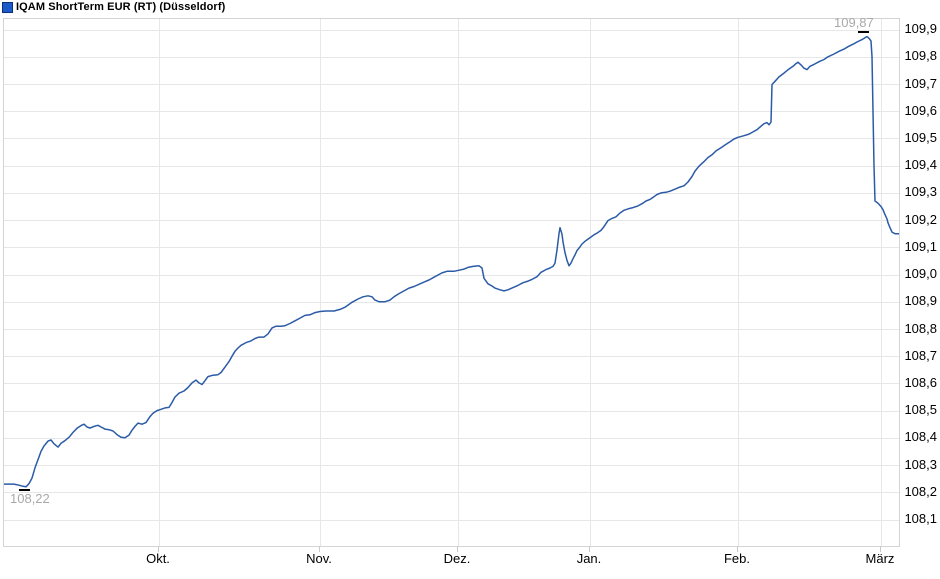  Describe the element at coordinates (121, 7) in the screenshot. I see `chart-title: IQAM ShortTerm EUR (RT) (Düsseldorf)` at that location.